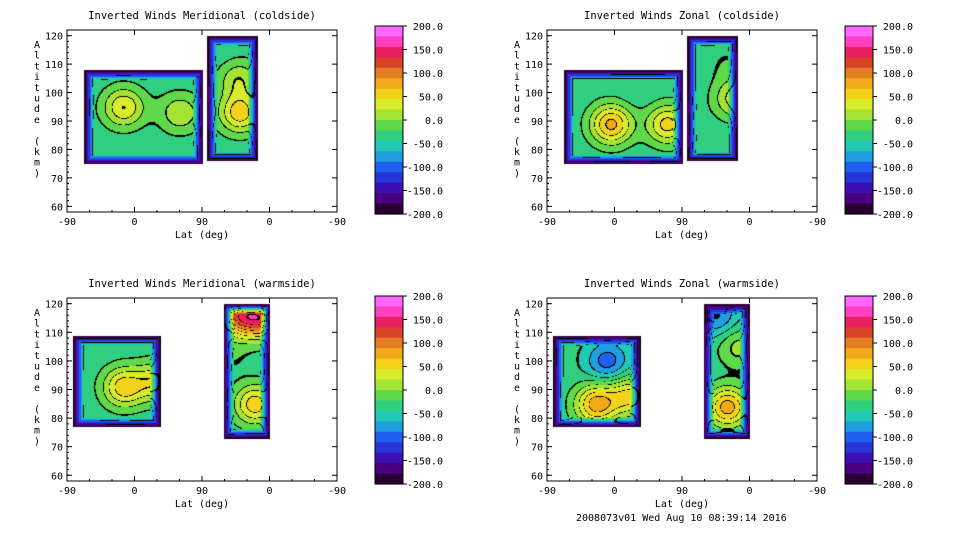  Describe the element at coordinates (534, 362) in the screenshot. I see `y-tick-label: 100` at that location.